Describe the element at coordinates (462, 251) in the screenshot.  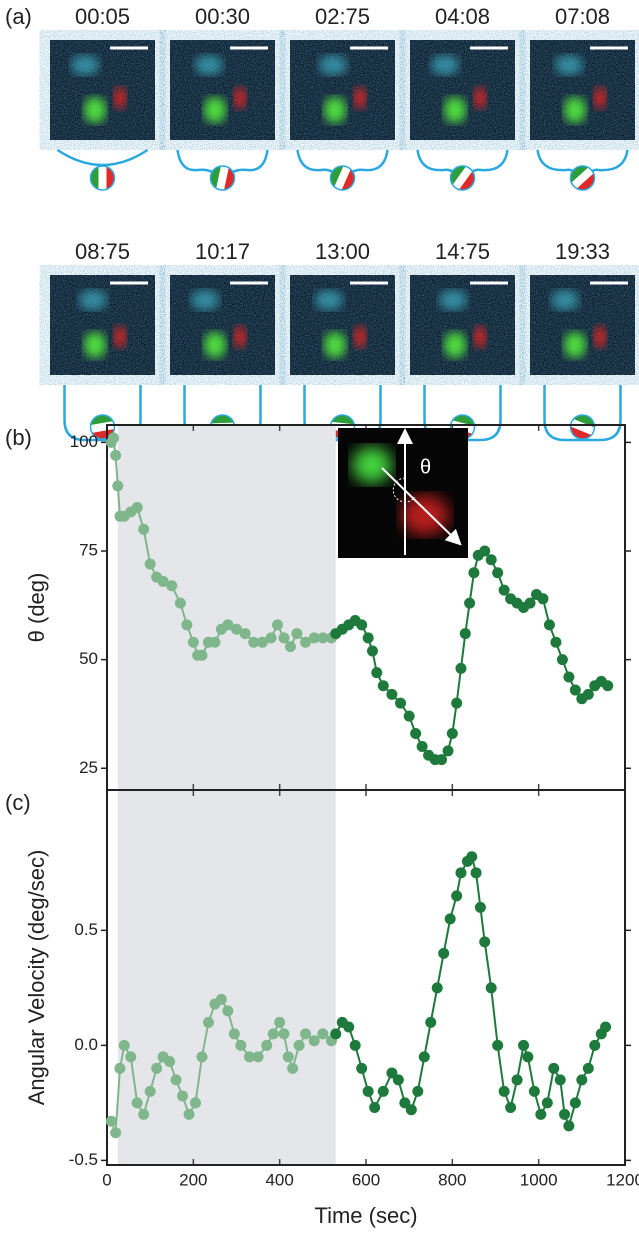
I see `timestamp: 14:75` at that location.